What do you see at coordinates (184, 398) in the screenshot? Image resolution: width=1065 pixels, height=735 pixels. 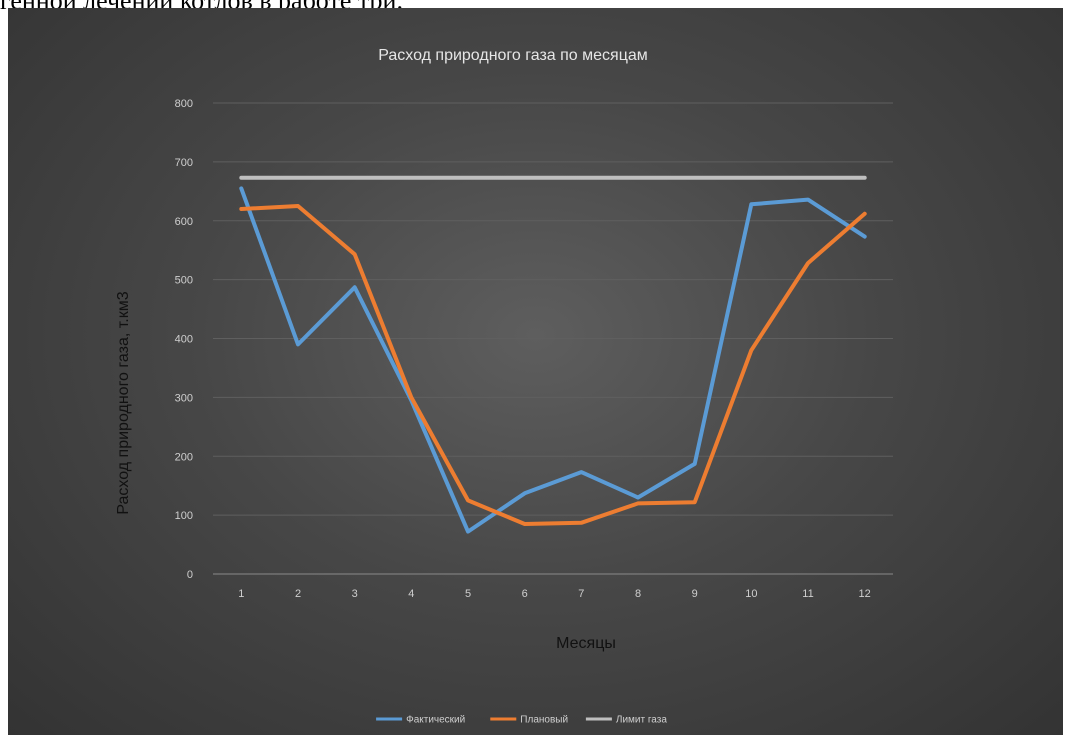 I see `y-tick-label: 300` at bounding box center [184, 398].